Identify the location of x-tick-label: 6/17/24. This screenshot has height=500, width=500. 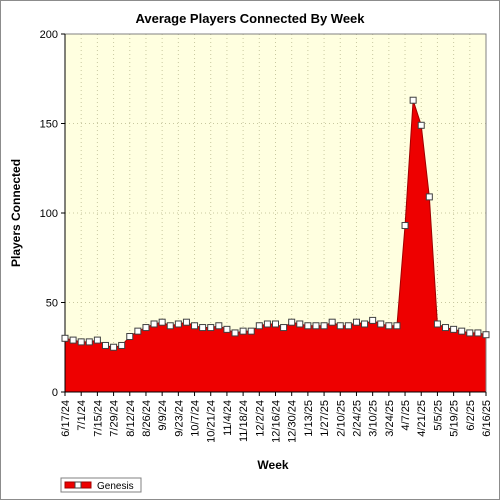
(66, 418).